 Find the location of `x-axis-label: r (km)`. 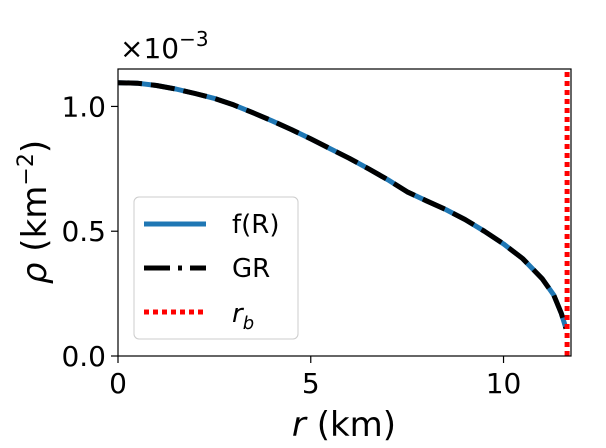

x-axis-label: r (km) is located at coordinates (344, 425).